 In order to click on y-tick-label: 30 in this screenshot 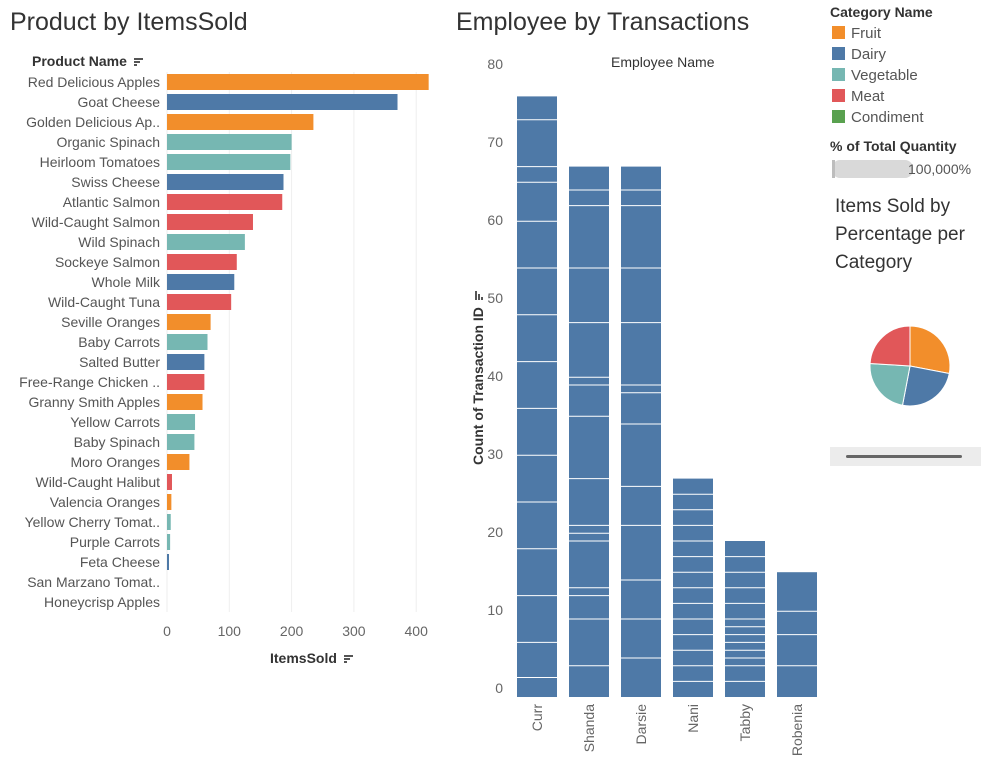, I will do `click(495, 454)`.